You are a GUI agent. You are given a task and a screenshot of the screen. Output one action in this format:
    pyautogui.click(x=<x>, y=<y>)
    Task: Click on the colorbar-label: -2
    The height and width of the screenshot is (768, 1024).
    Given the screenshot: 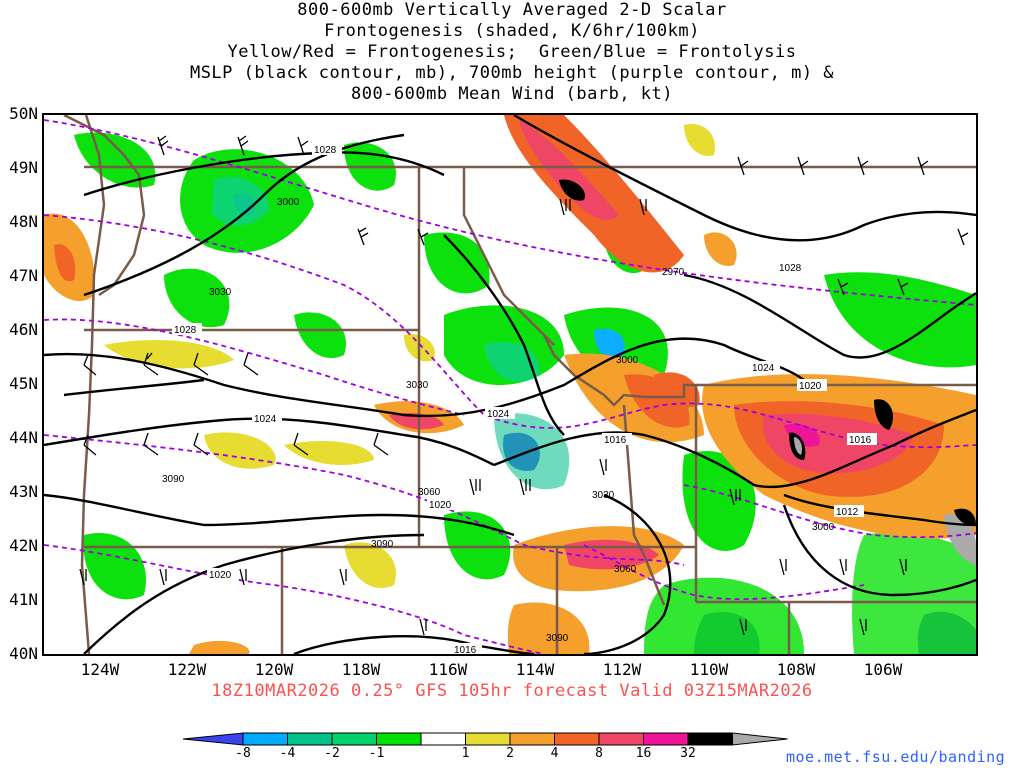 What is the action you would take?
    pyautogui.click(x=332, y=753)
    